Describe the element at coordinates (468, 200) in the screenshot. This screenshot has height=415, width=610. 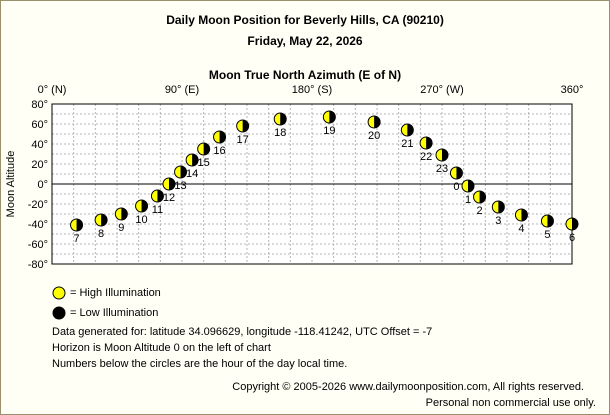
I see `hour-label: 1` at that location.